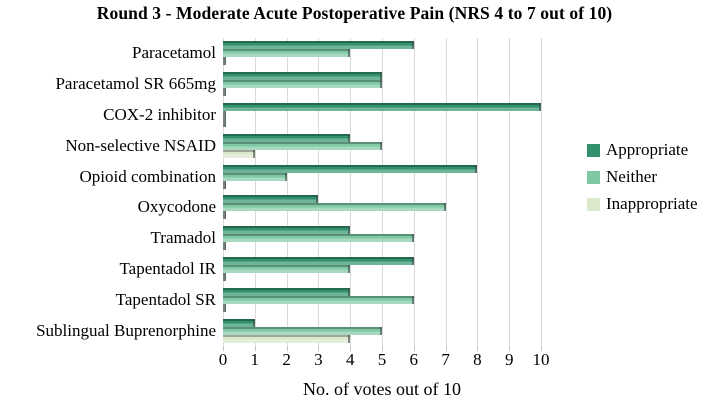 The image size is (709, 407). Describe the element at coordinates (140, 145) in the screenshot. I see `category-label: Non-selective NSAID` at that location.